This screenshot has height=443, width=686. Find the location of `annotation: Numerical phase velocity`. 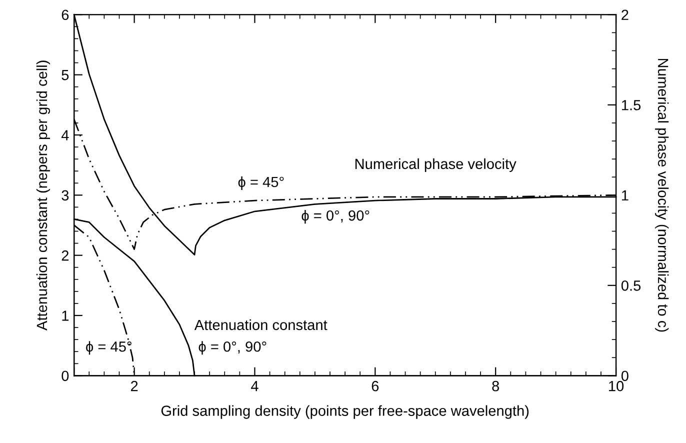

annotation: Numerical phase velocity is located at coordinates (435, 165).